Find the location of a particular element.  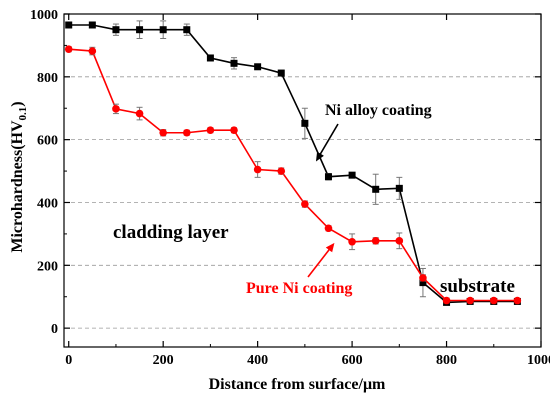

y-tick-label-1000: 1000 is located at coordinates (44, 15).